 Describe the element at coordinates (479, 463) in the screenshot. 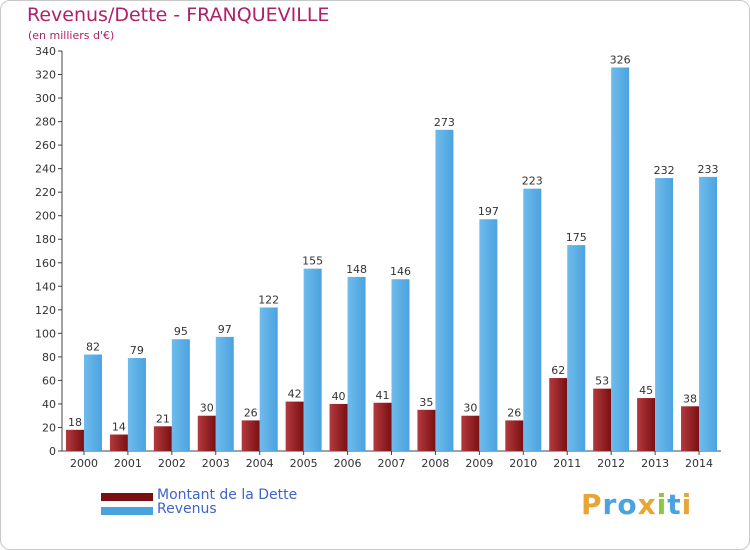

I see `x-tick-label: 2009` at that location.